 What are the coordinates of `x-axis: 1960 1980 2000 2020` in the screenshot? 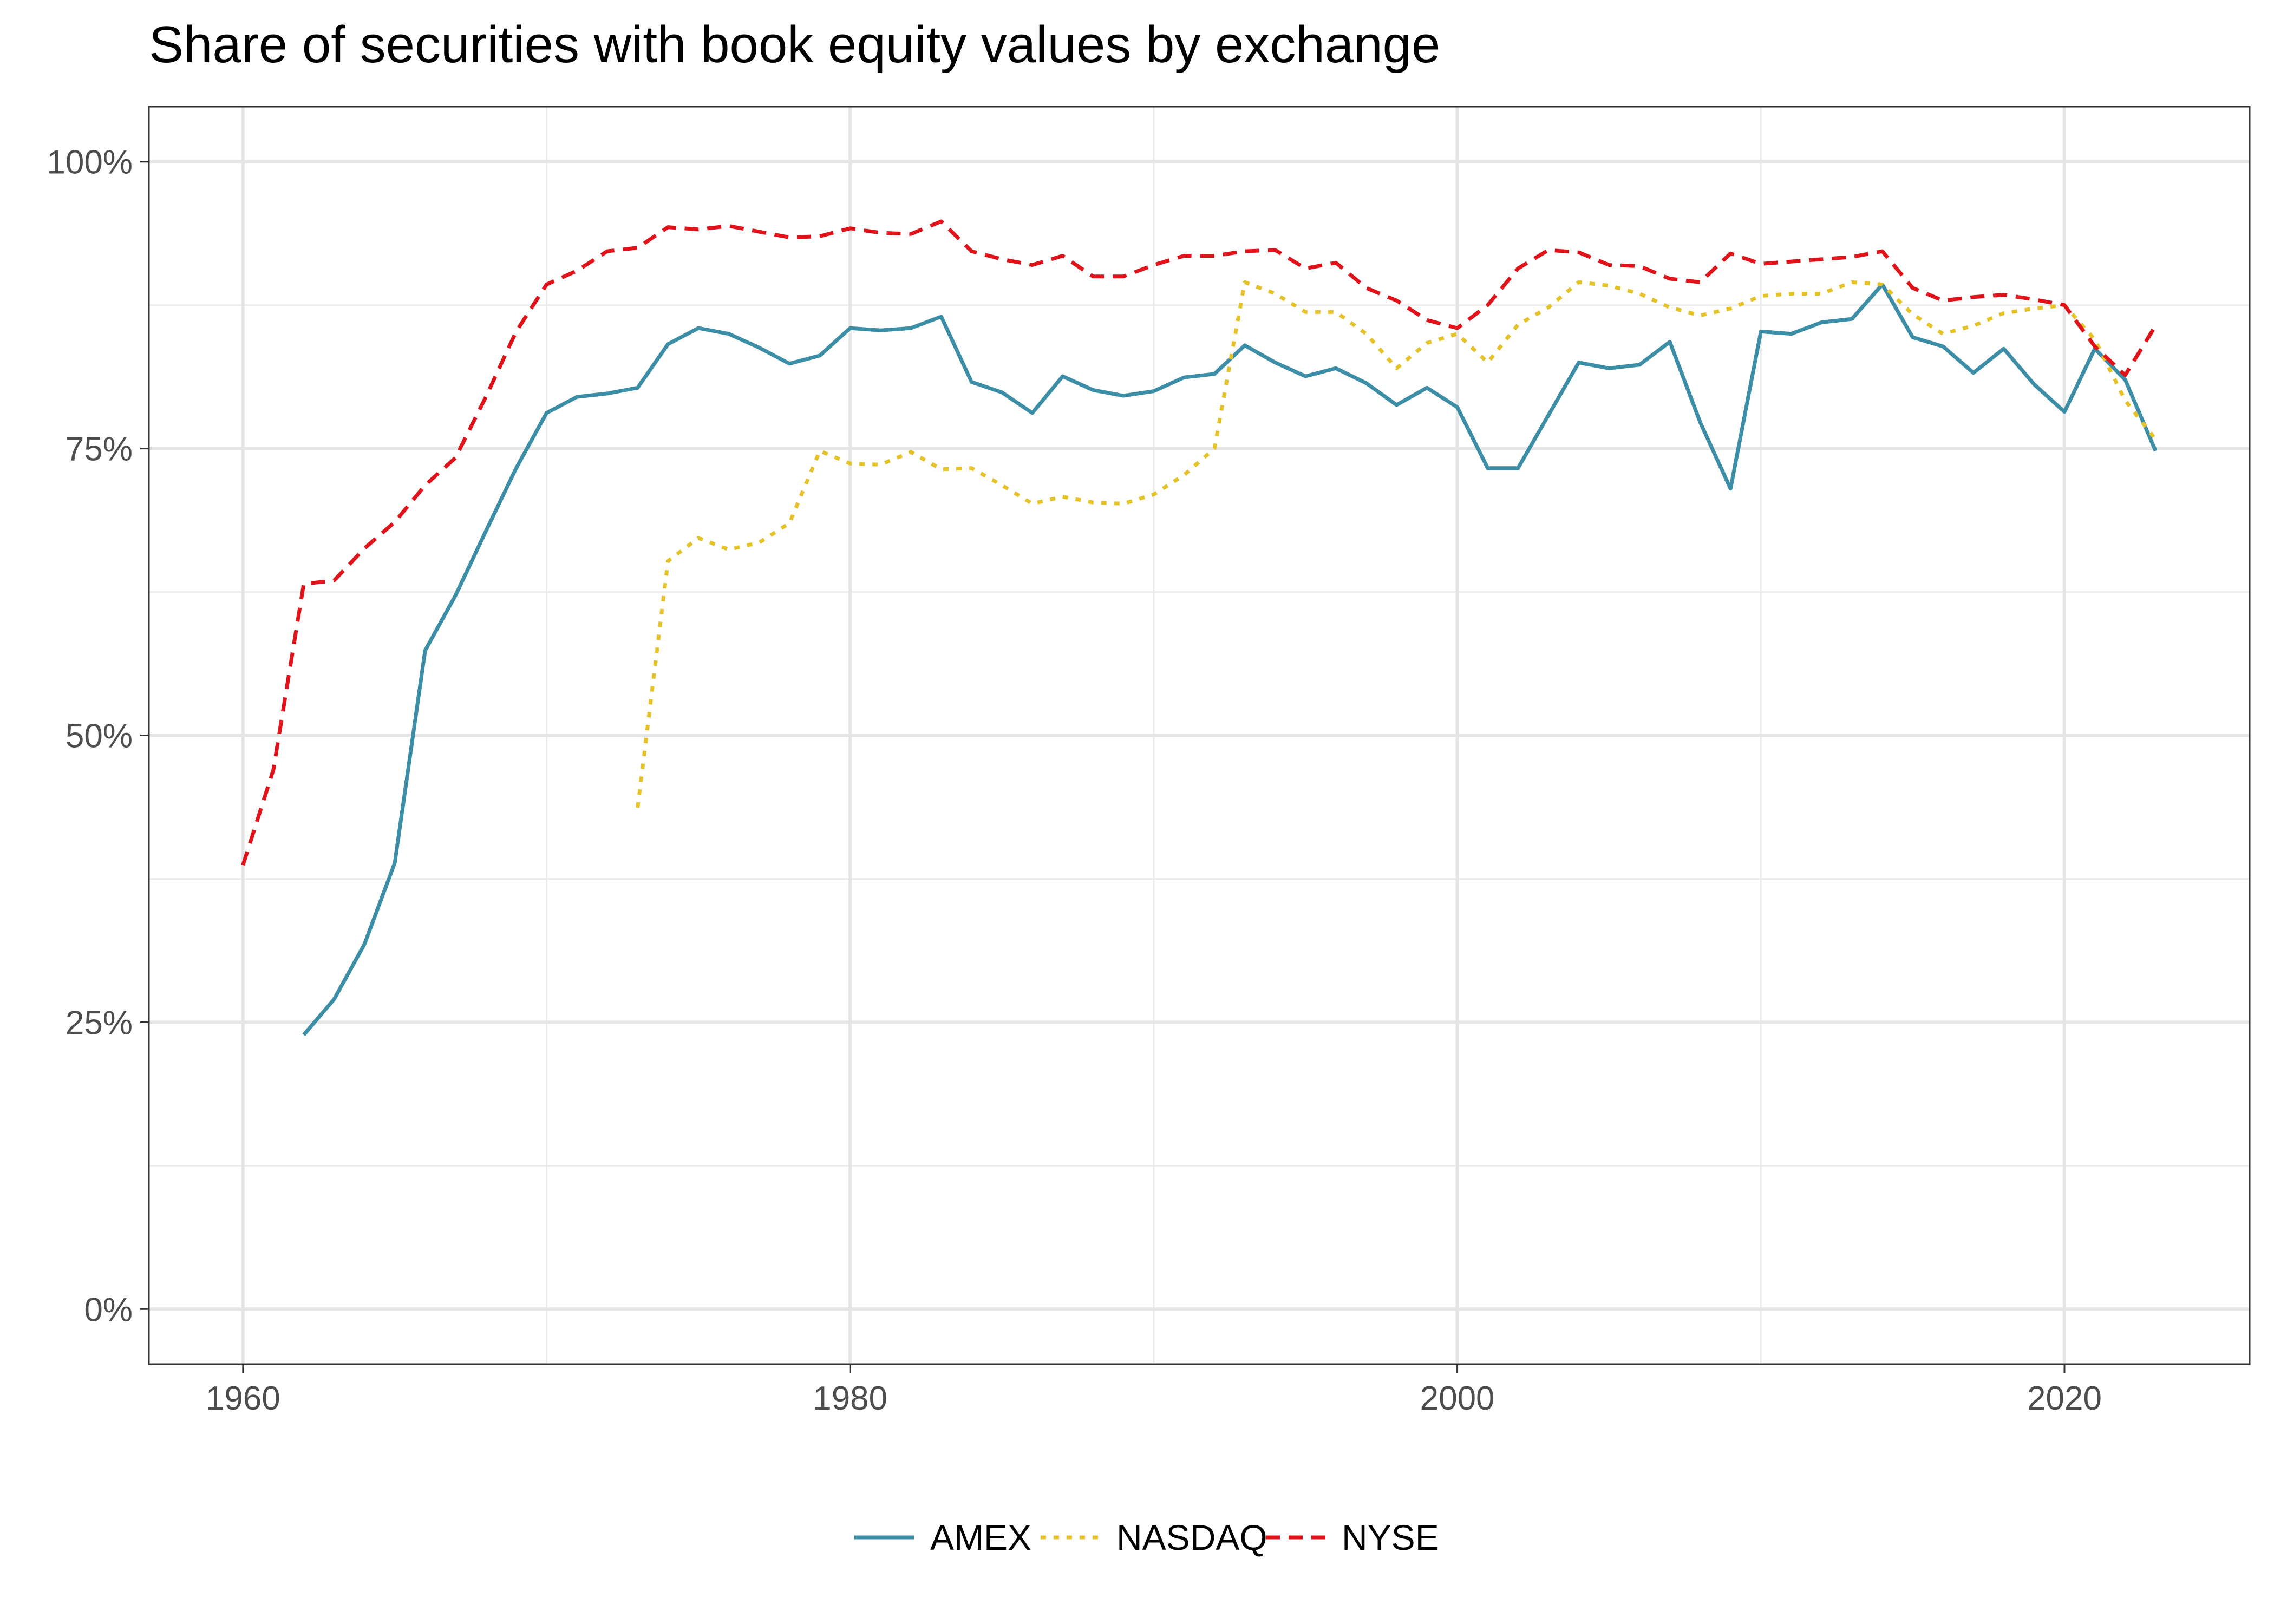 It's located at (1154, 1391).